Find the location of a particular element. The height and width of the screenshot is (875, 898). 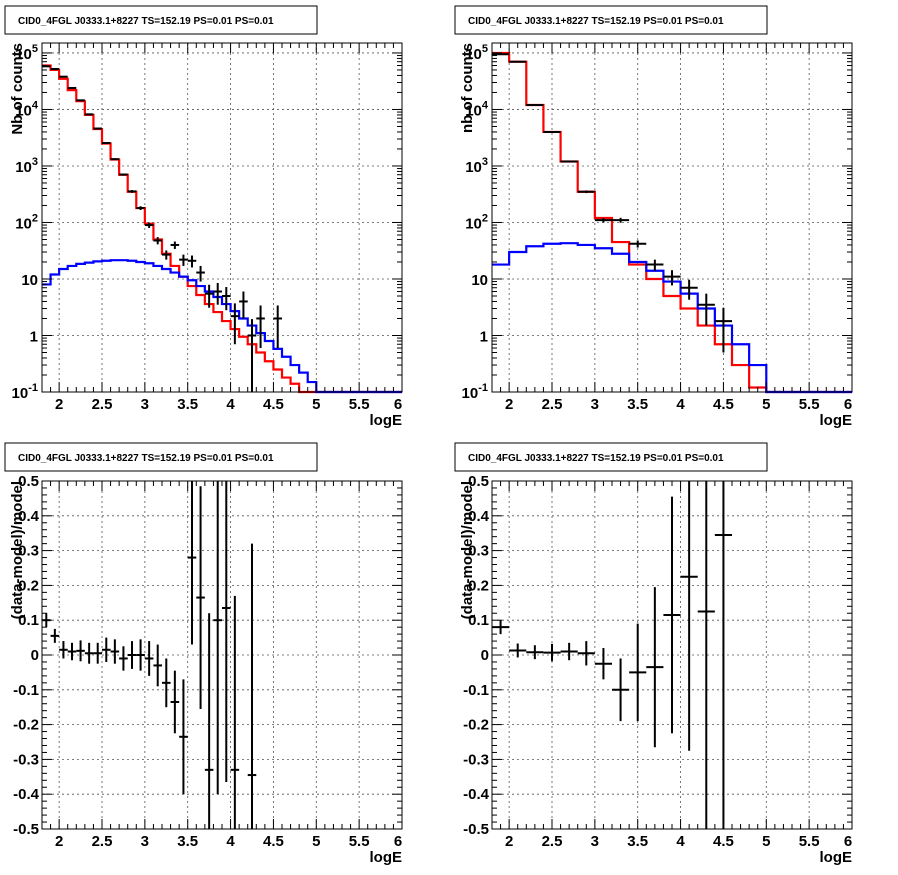

y-axis-label: nb of counts is located at coordinates (467, 88).